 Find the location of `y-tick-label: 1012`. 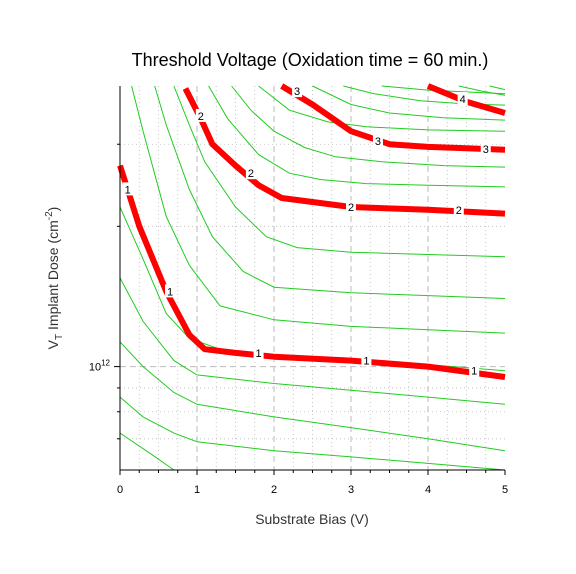

y-tick-label: 1012 is located at coordinates (100, 366).